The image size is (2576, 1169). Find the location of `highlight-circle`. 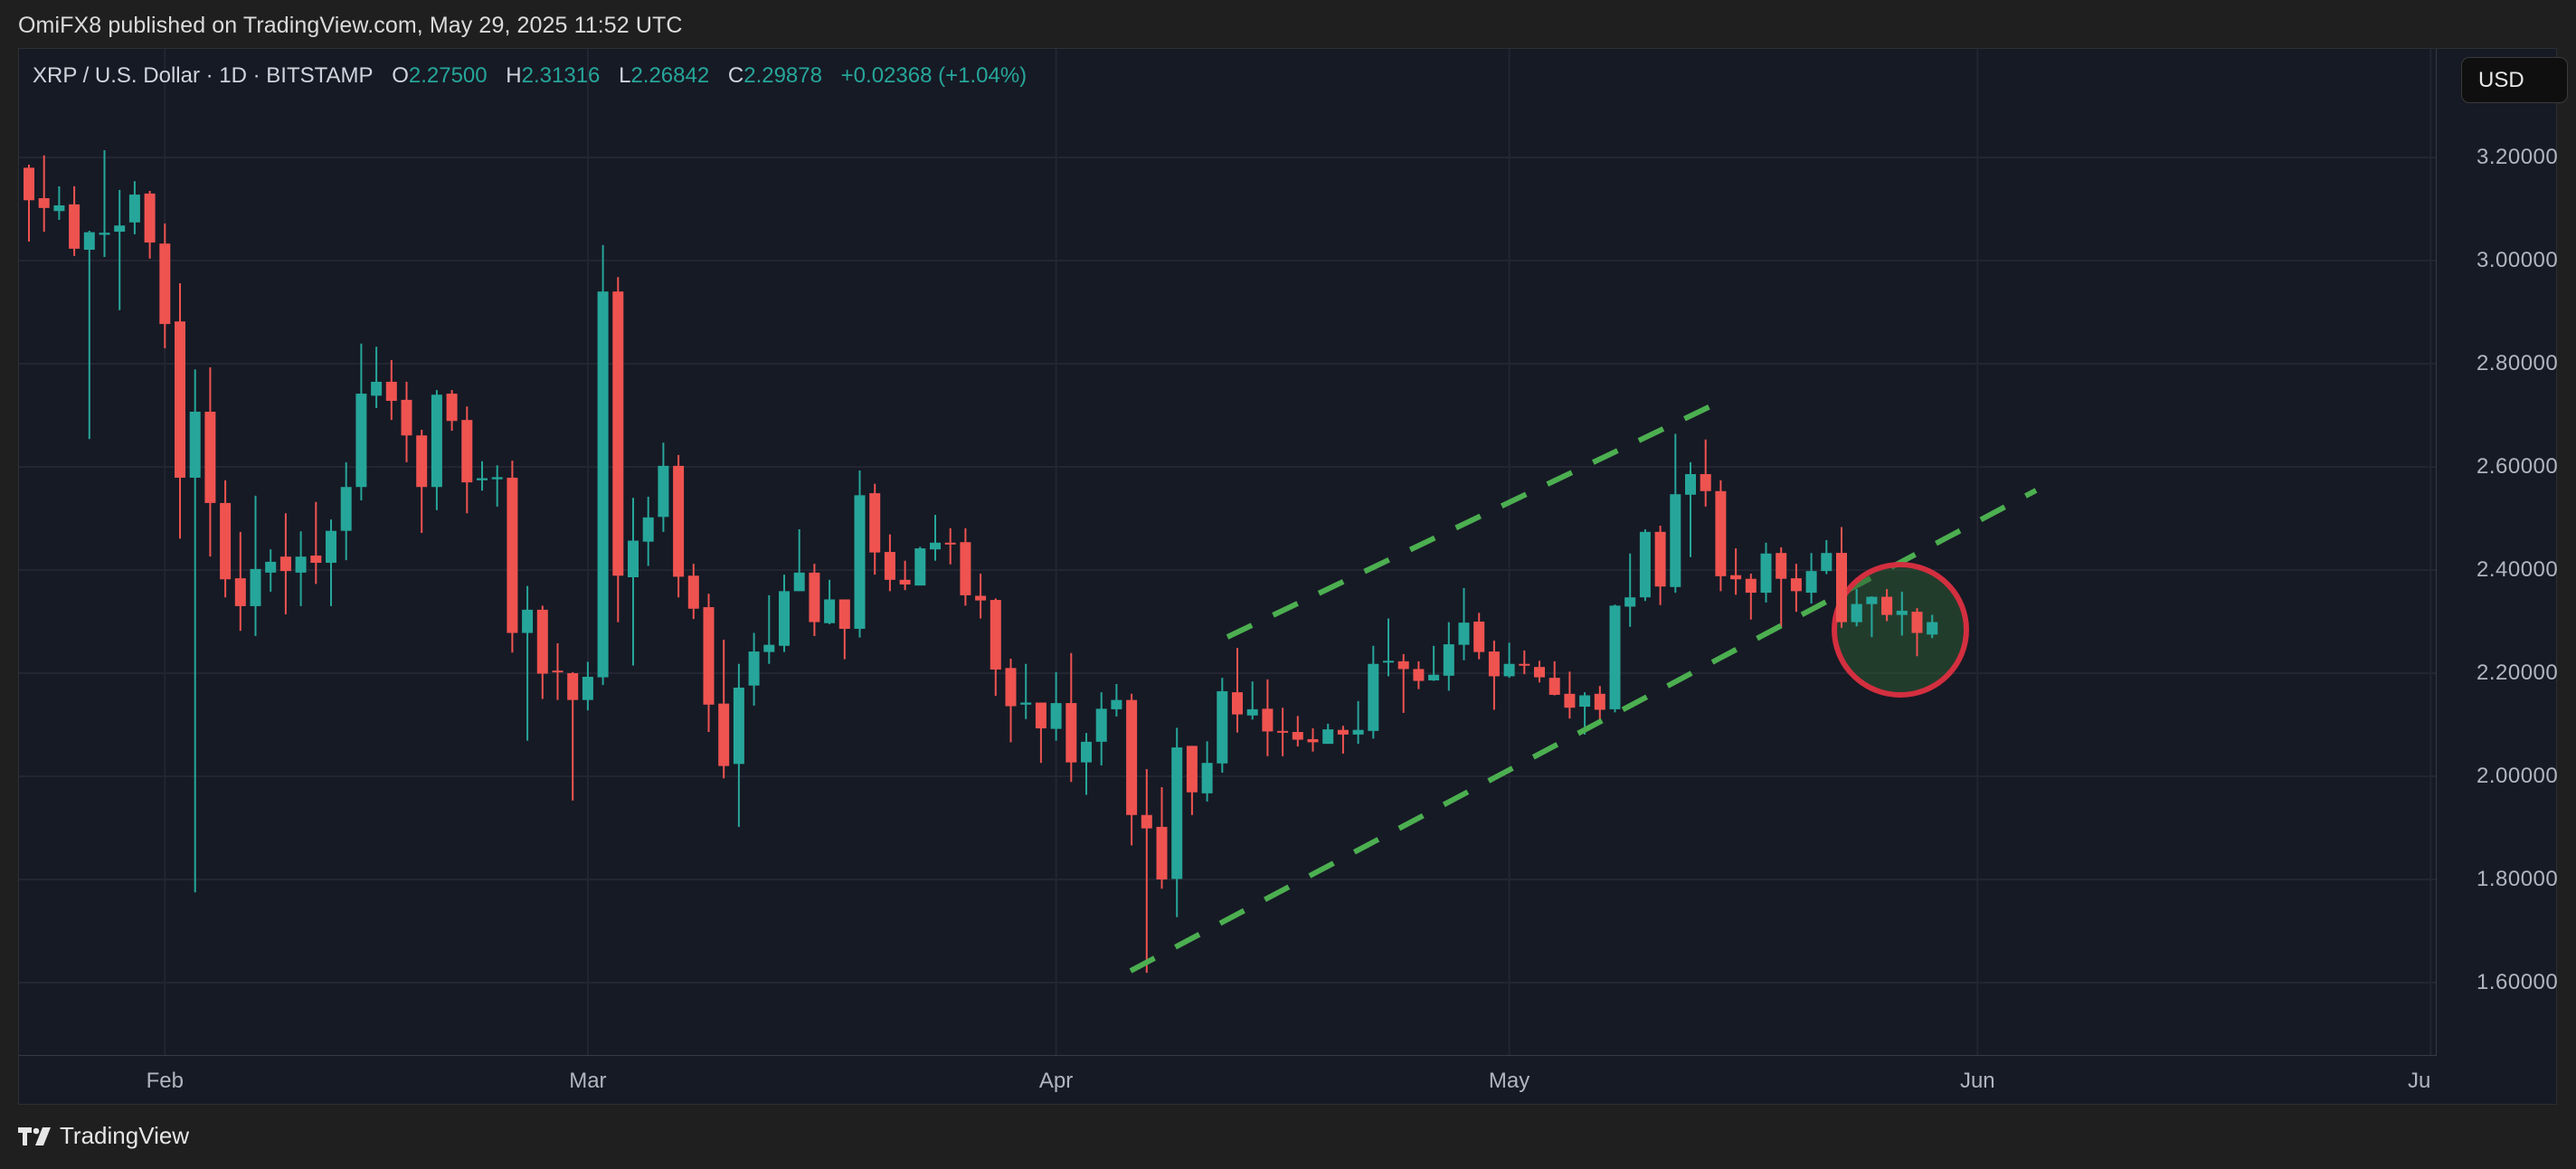

highlight-circle is located at coordinates (1901, 630).